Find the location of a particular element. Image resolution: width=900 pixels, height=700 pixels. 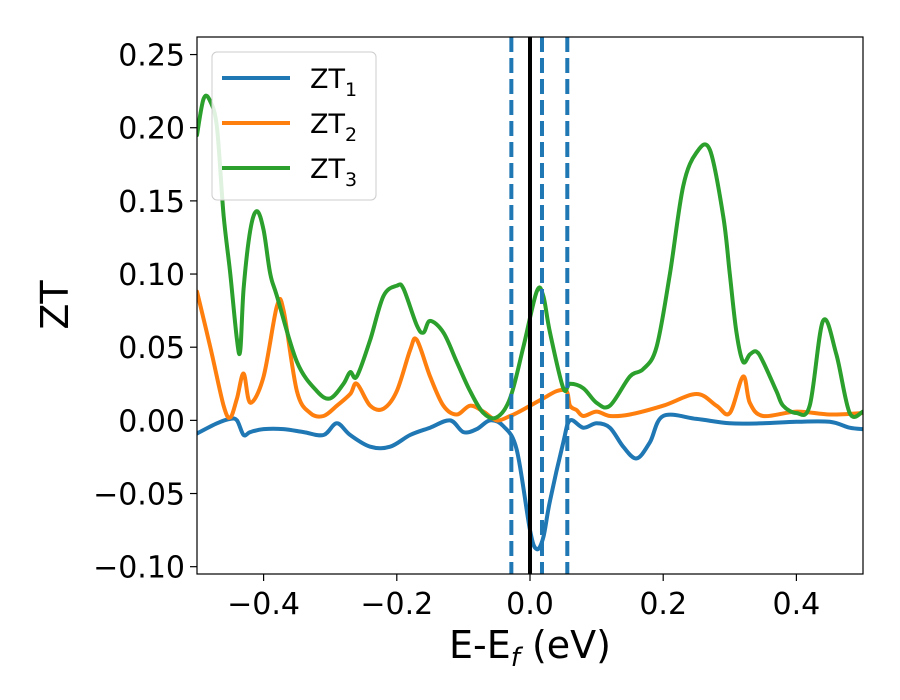

x-axis-ticks: −0.4 −0.2 0.0 0.2 0.4 is located at coordinates (523, 598).